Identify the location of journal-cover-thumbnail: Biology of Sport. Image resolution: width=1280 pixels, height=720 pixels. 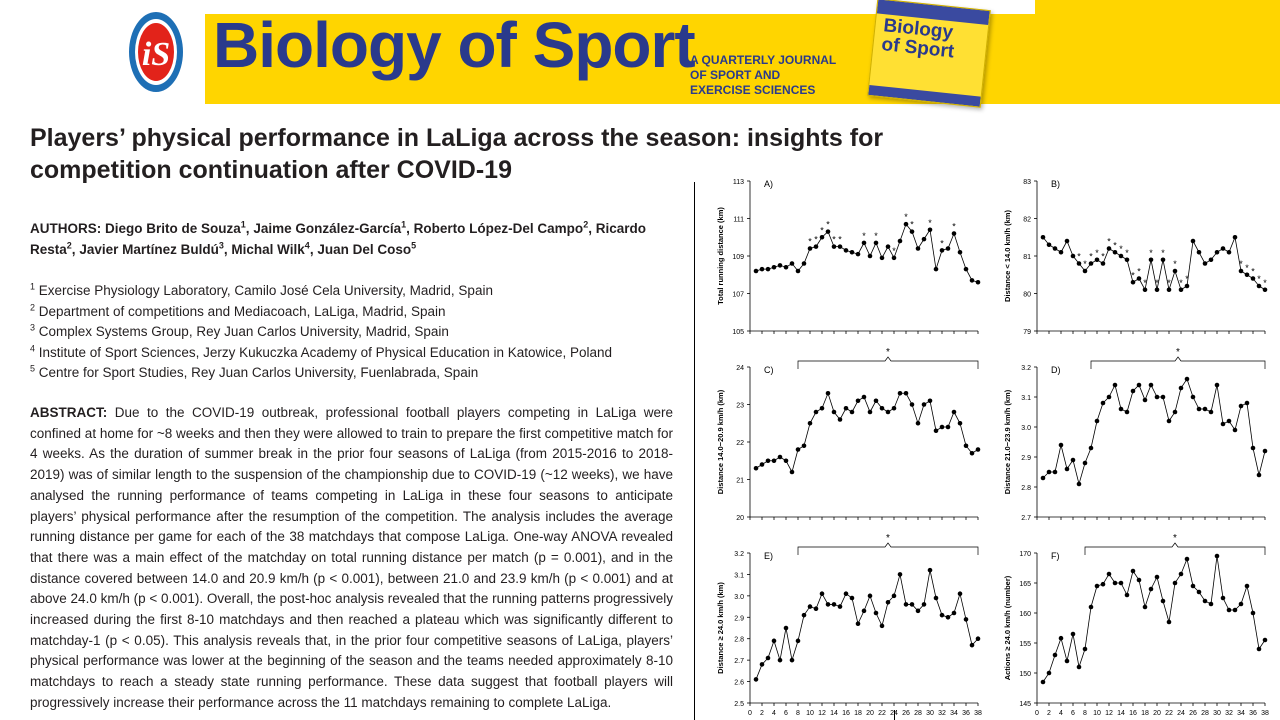
(929, 54).